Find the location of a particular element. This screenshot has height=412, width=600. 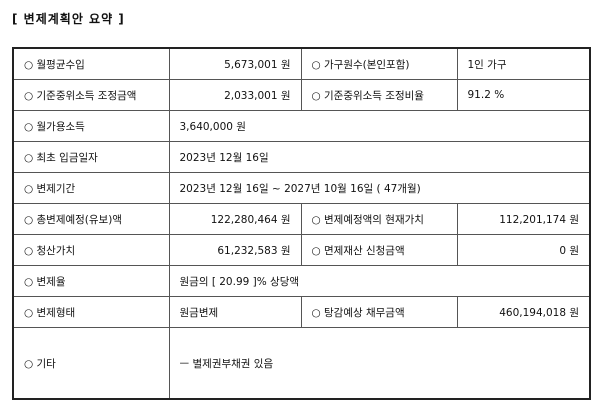

label-cell: ○ 최초 입금일자 is located at coordinates (91, 157).